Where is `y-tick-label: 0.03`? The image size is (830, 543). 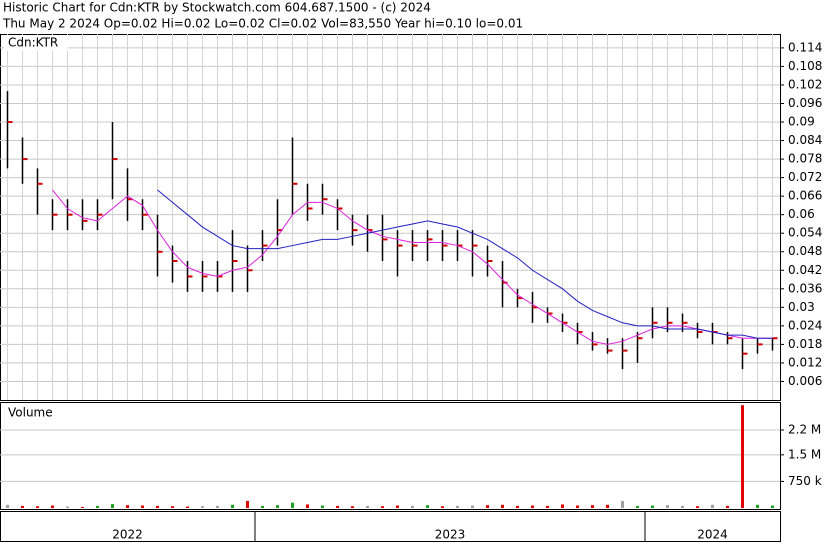
y-tick-label: 0.03 is located at coordinates (801, 307).